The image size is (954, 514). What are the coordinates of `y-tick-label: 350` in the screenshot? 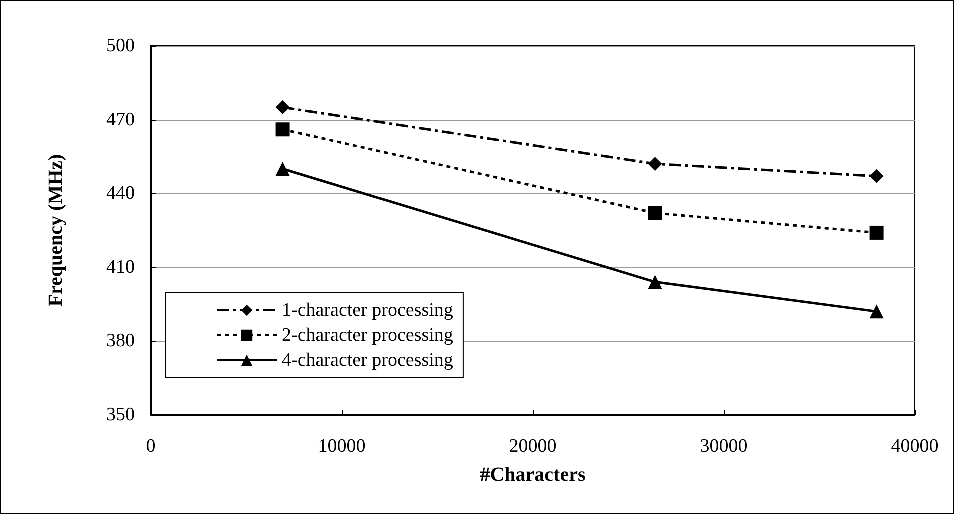 It's located at (120, 415).